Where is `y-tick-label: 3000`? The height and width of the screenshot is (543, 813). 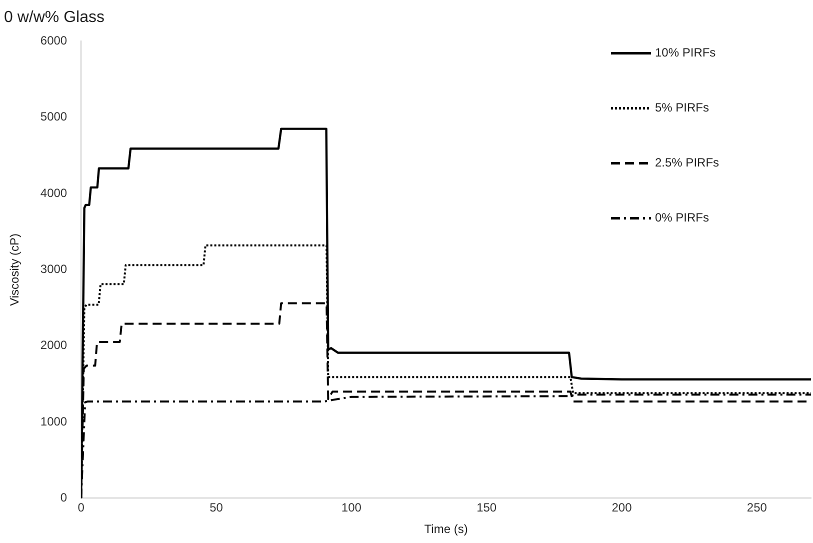 y-tick-label: 3000 is located at coordinates (54, 269).